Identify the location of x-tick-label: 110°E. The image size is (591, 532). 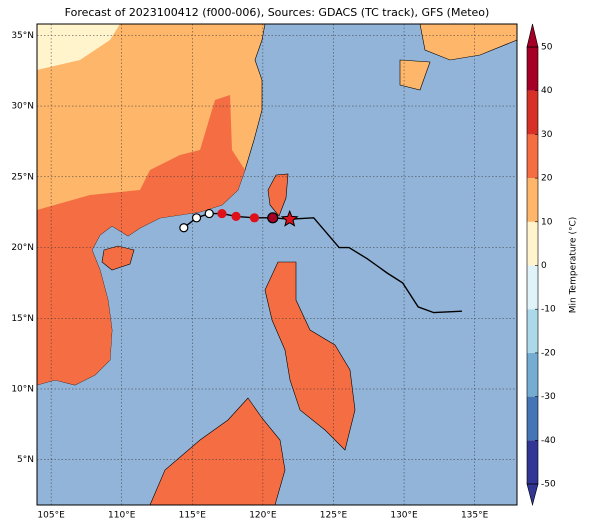
(122, 516).